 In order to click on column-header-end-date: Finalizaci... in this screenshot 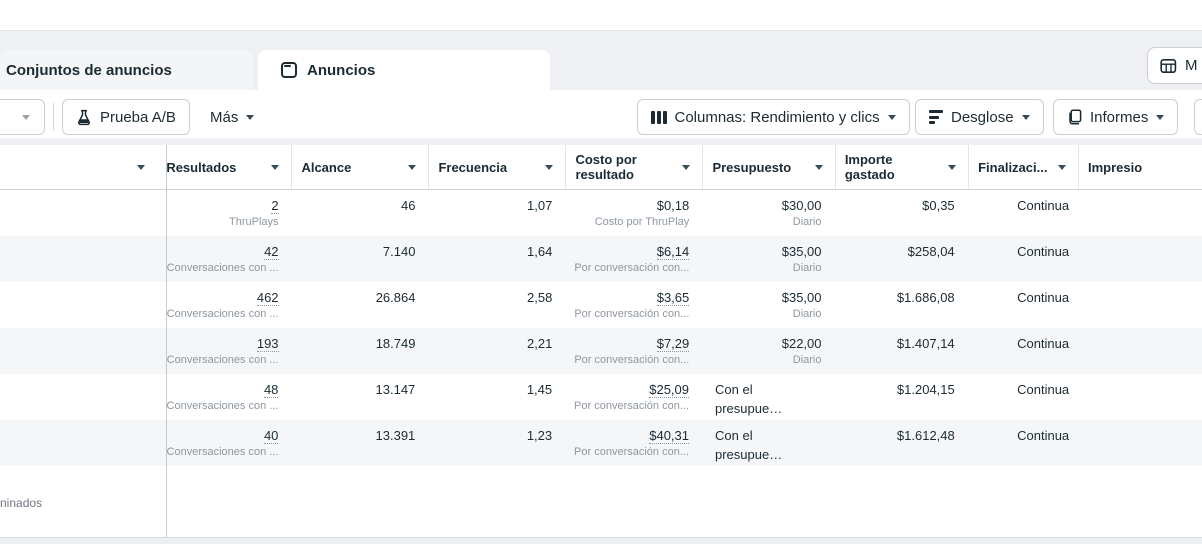, I will do `click(1024, 167)`.